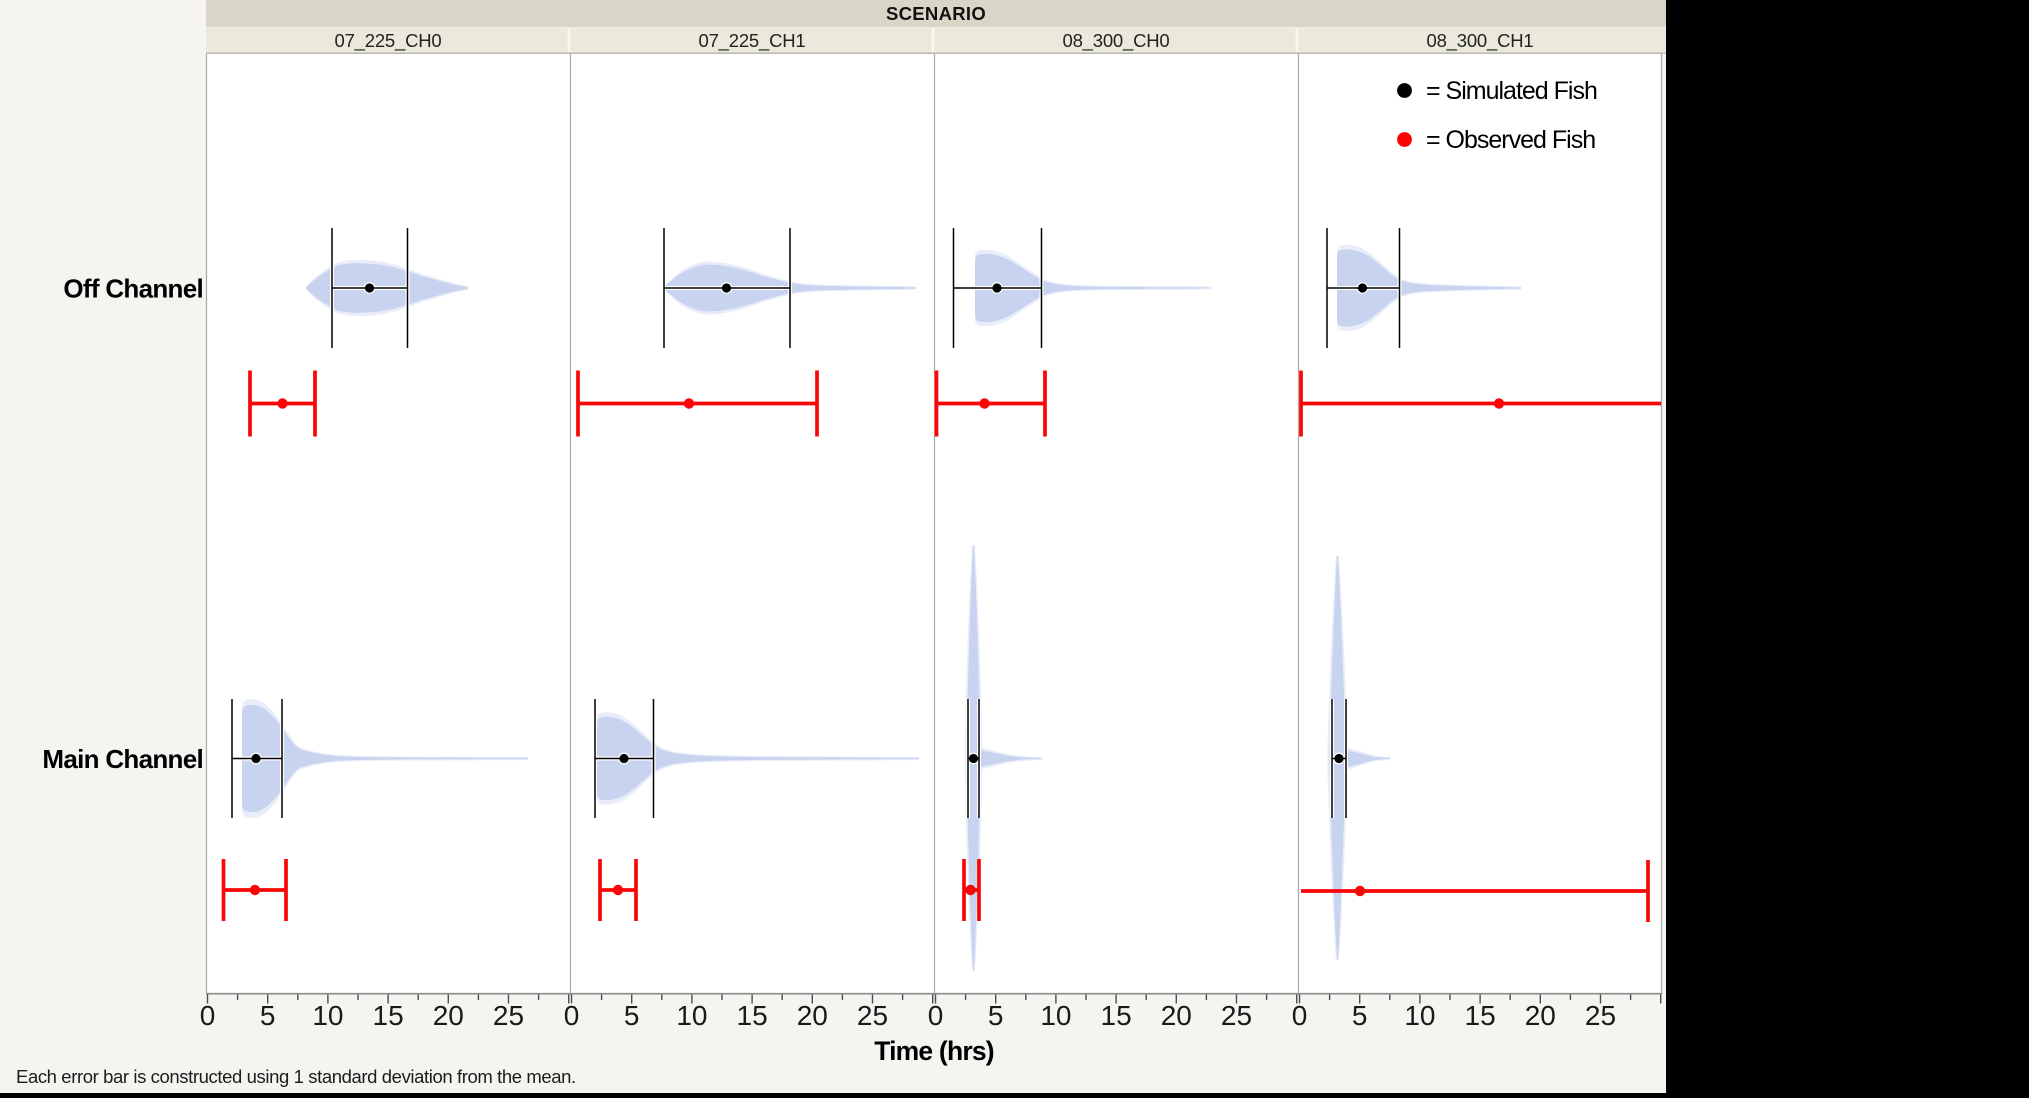 The width and height of the screenshot is (2029, 1098). What do you see at coordinates (1511, 91) in the screenshot?
I see `svg-text: = Simulated Fish` at bounding box center [1511, 91].